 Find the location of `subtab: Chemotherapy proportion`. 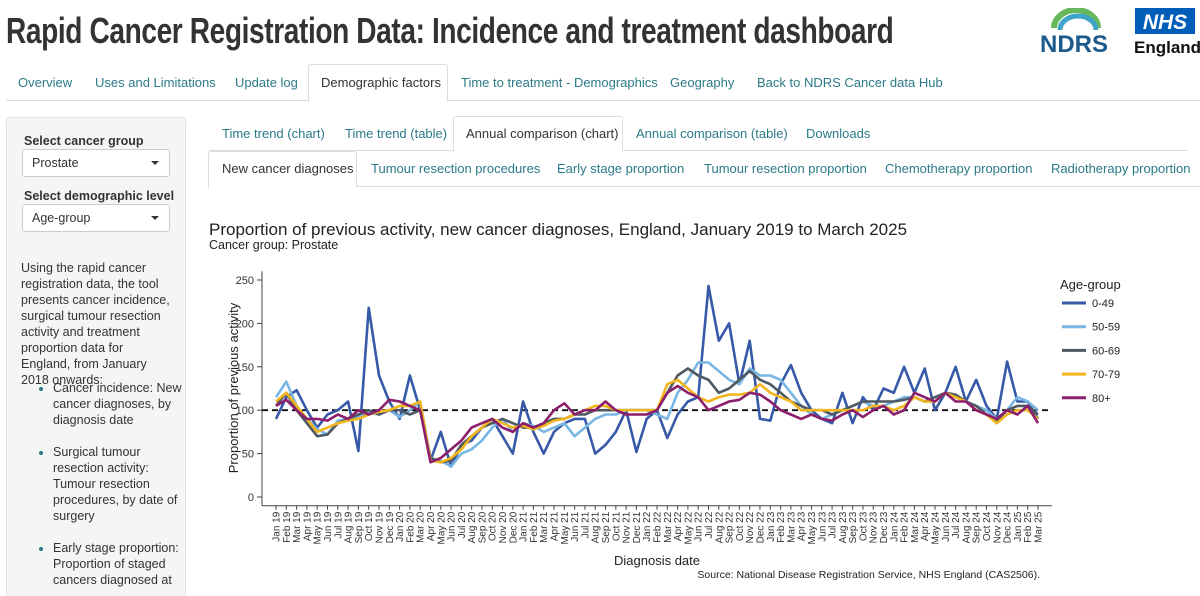

subtab: Chemotherapy proportion is located at coordinates (959, 168).